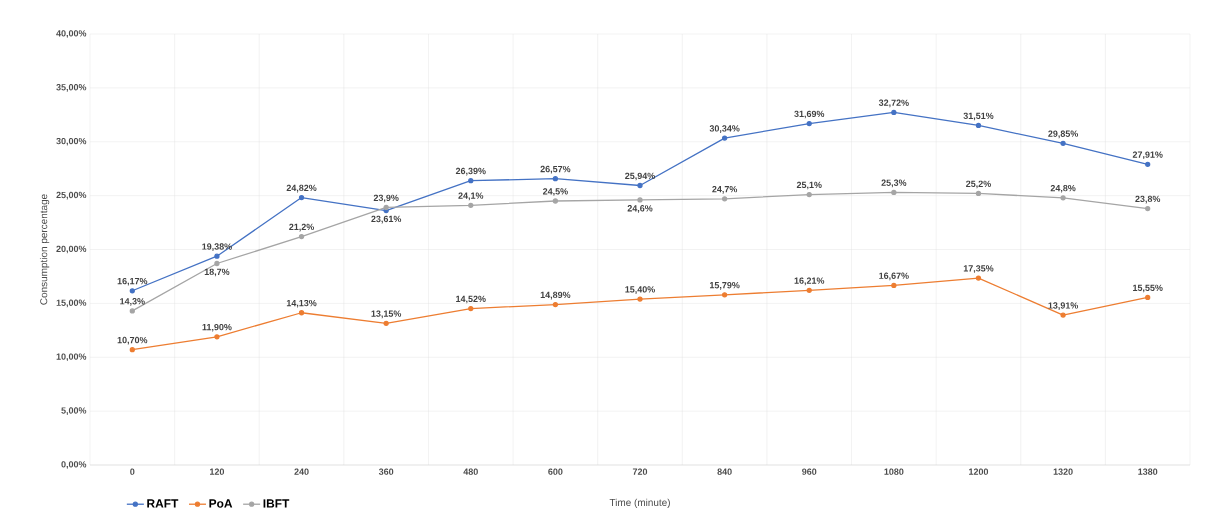 The height and width of the screenshot is (521, 1217). I want to click on data-label: 24,5%, so click(555, 192).